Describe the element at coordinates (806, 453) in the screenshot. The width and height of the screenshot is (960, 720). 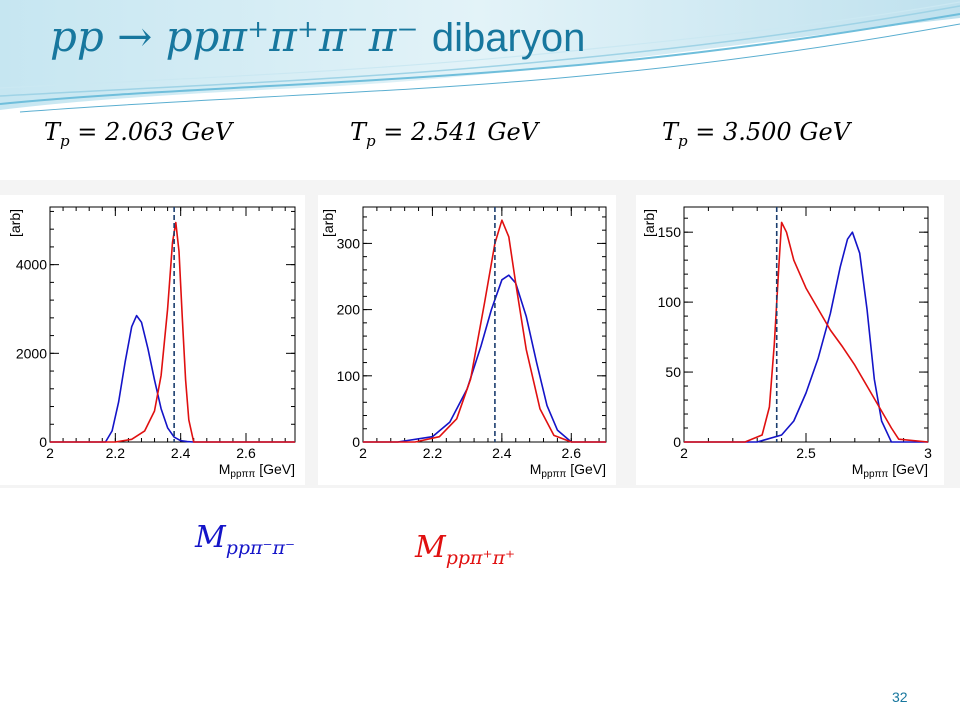
I see `x-tick-label: 2.5` at that location.